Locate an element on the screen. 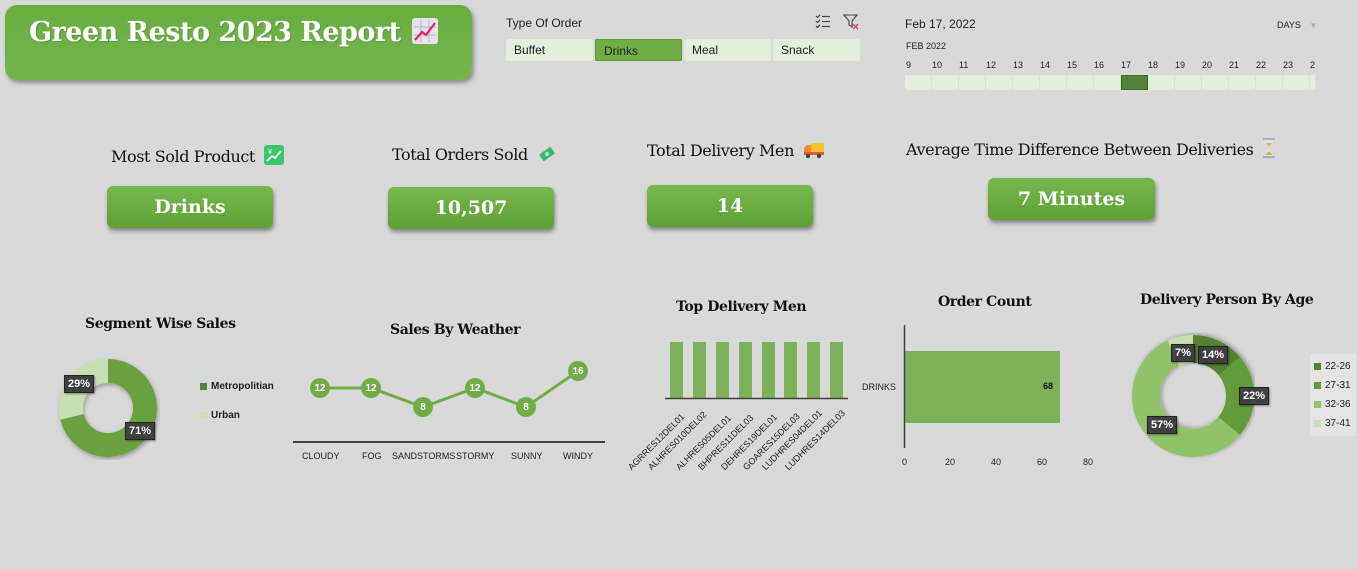 This screenshot has height=569, width=1358. timeline-month-label: FEB 2022 is located at coordinates (926, 46).